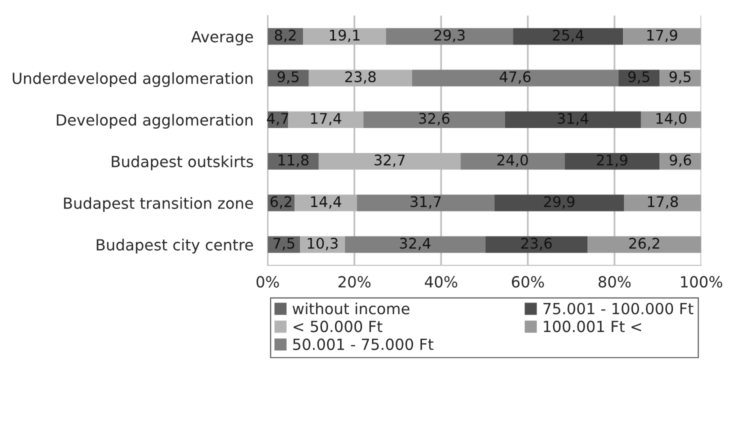 This screenshot has width=754, height=446. What do you see at coordinates (701, 282) in the screenshot?
I see `x-tick-label: 100%` at bounding box center [701, 282].